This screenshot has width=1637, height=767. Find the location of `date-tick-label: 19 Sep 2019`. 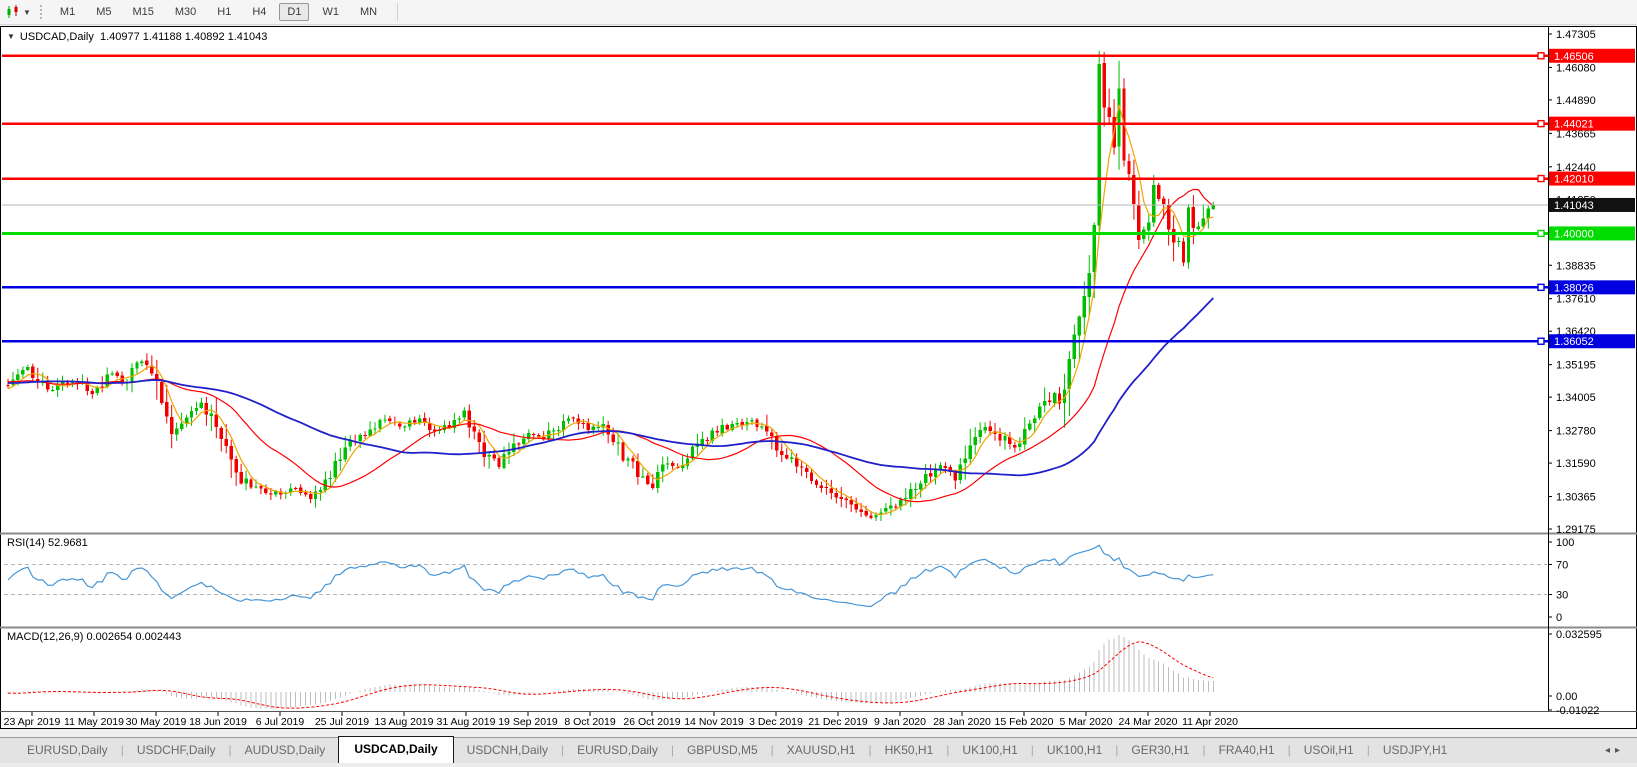

date-tick-label: 19 Sep 2019 is located at coordinates (528, 722).